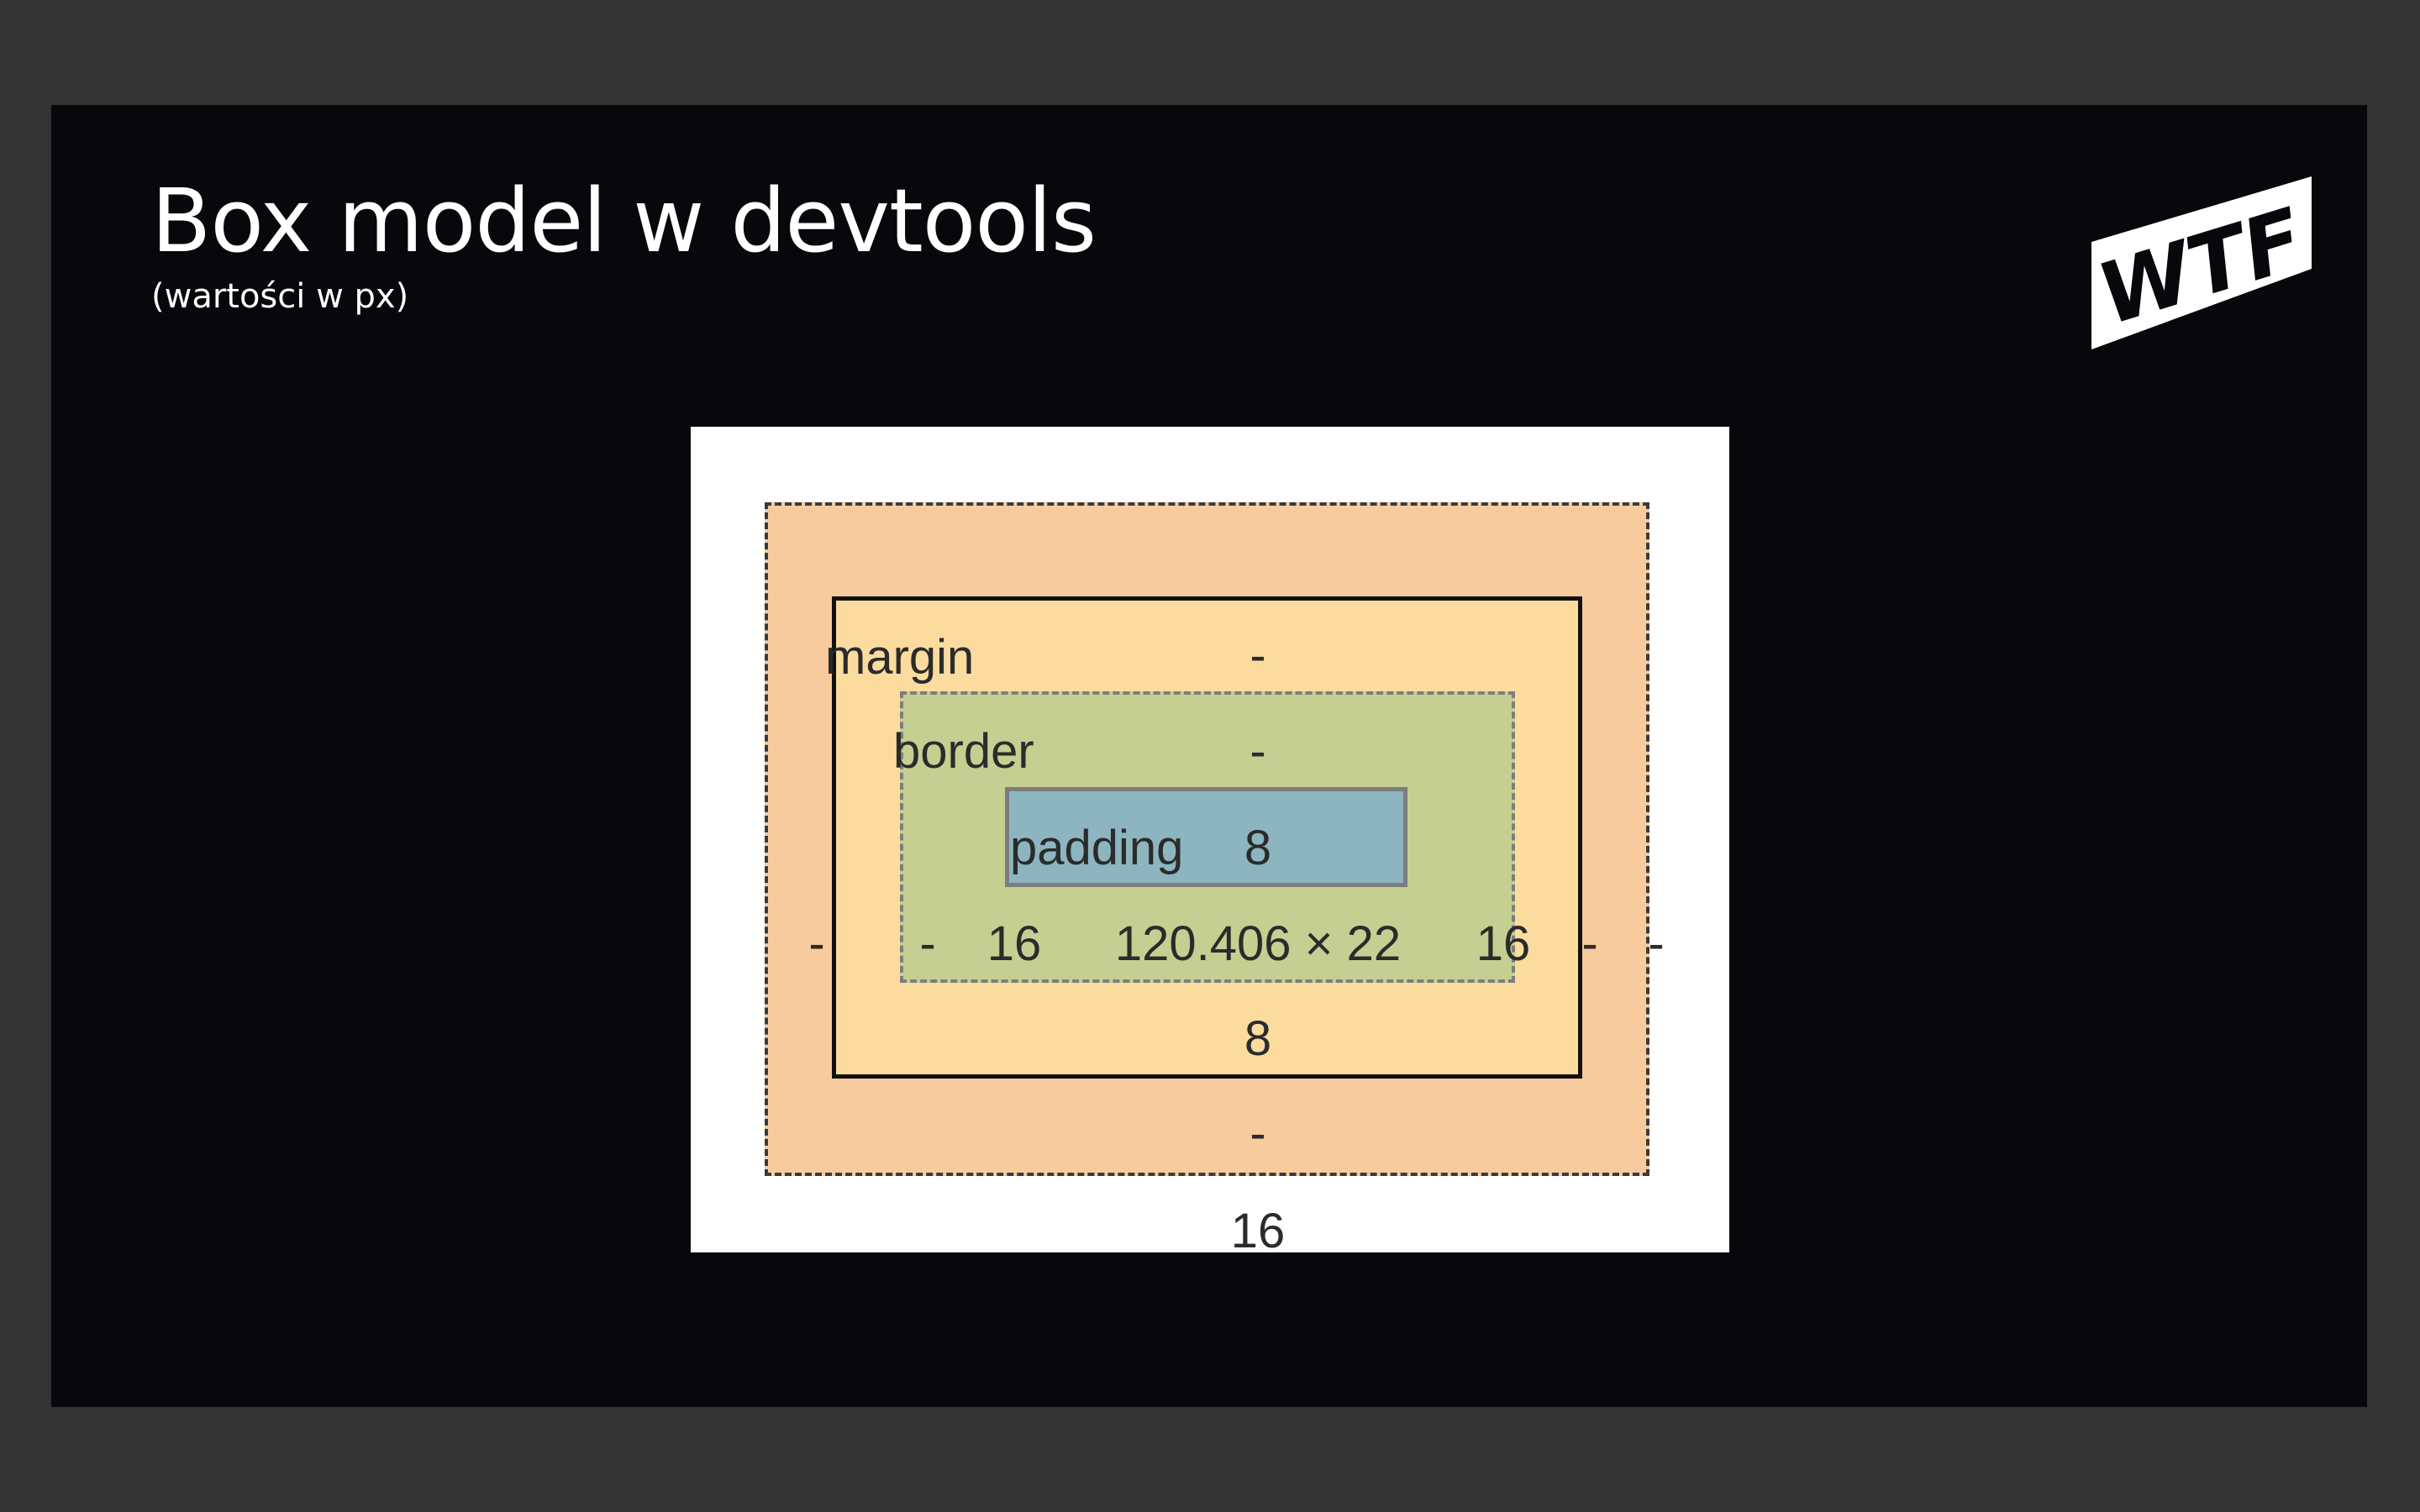 The width and height of the screenshot is (2420, 1512). What do you see at coordinates (1014, 943) in the screenshot?
I see `padding-left-value: 16` at bounding box center [1014, 943].